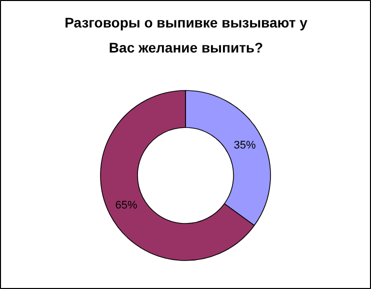 The image size is (371, 289). Describe the element at coordinates (186, 35) in the screenshot. I see `chart-title: Разговоры о выпивке вызывают у Вас желание выпить?` at that location.